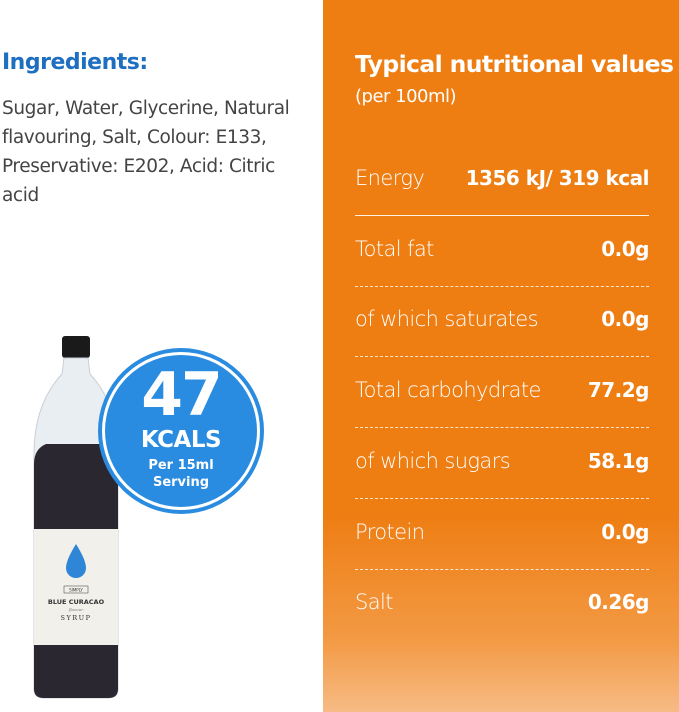 The height and width of the screenshot is (712, 679). Describe the element at coordinates (390, 531) in the screenshot. I see `nutrient-label: Protein` at that location.